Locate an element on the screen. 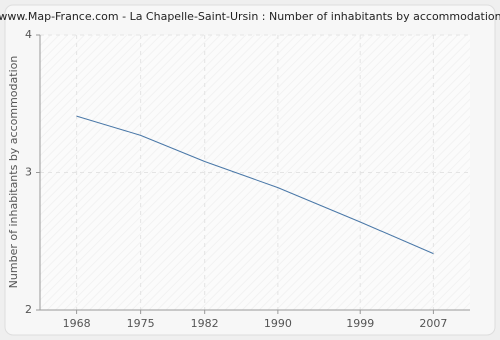  x-tick-label: 2007 is located at coordinates (433, 323).